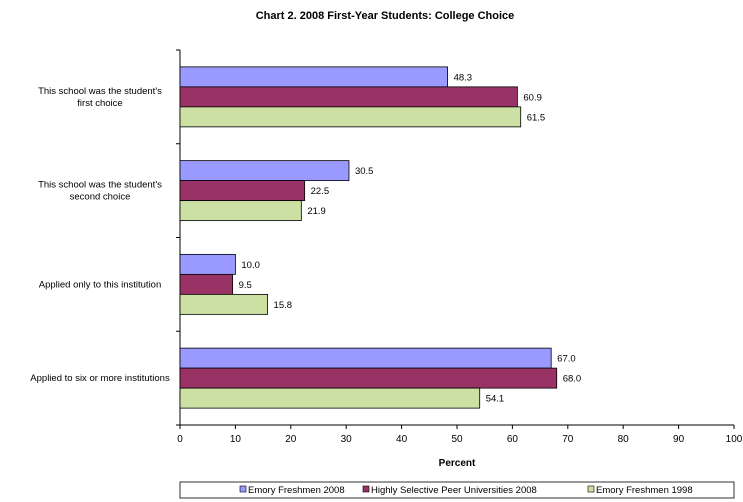 The height and width of the screenshot is (502, 743). I want to click on x-tick-label: 60, so click(513, 439).